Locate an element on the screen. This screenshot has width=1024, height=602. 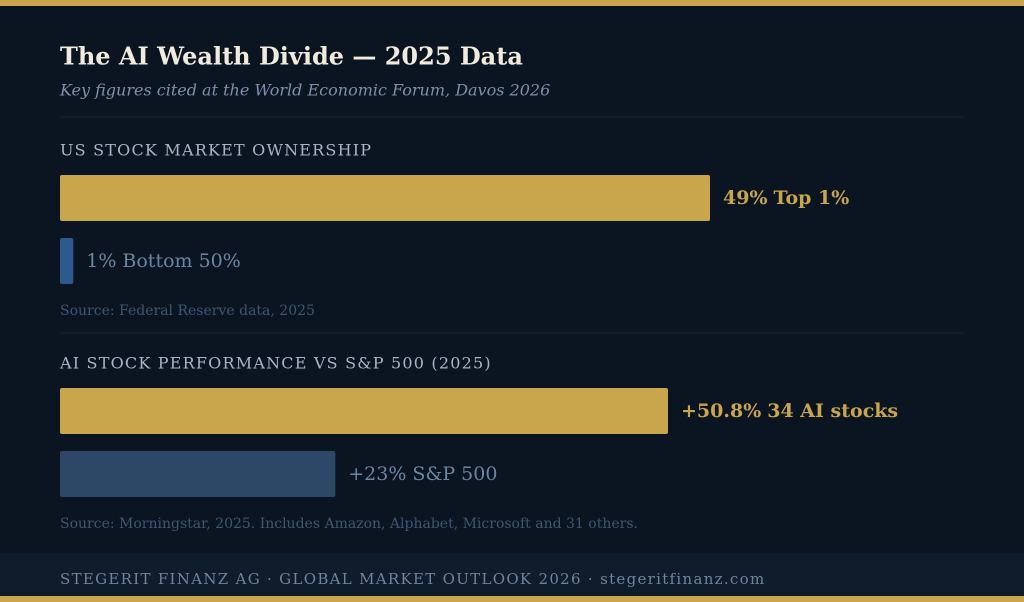
title: The AI Wealth Divide — 2025 Data is located at coordinates (291, 56).